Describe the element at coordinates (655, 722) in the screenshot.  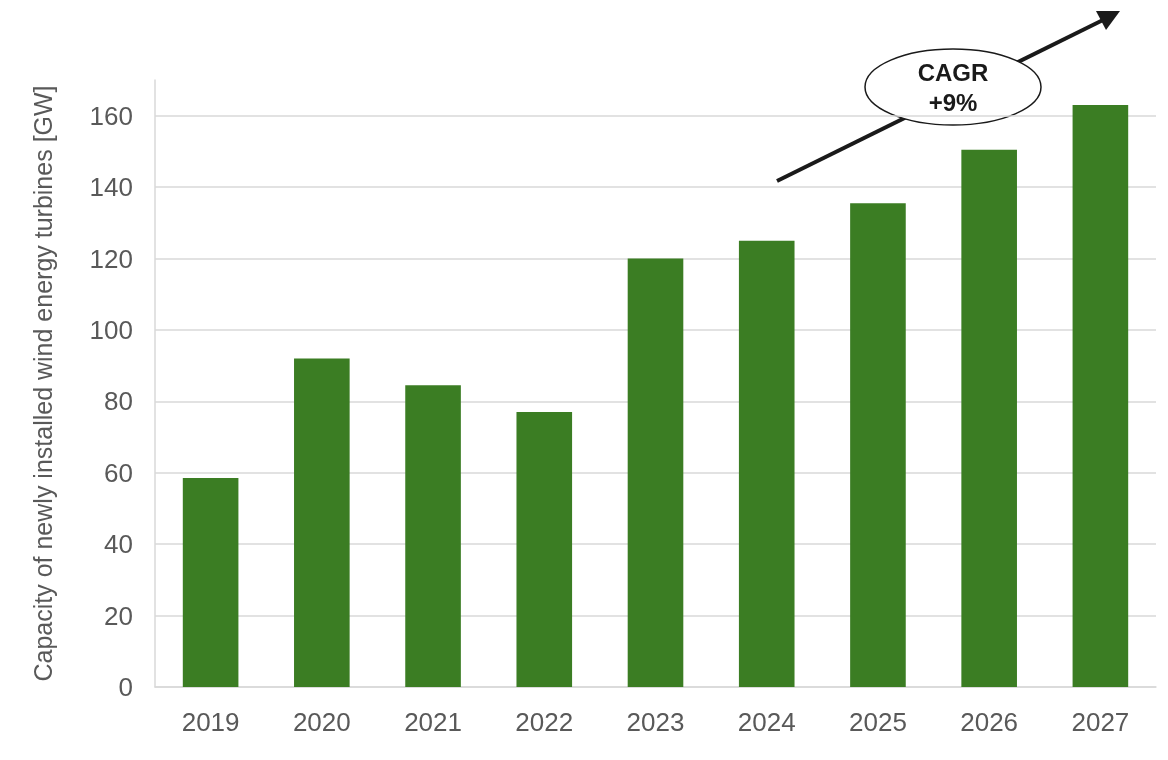
I see `x-tick-label: 2023` at that location.